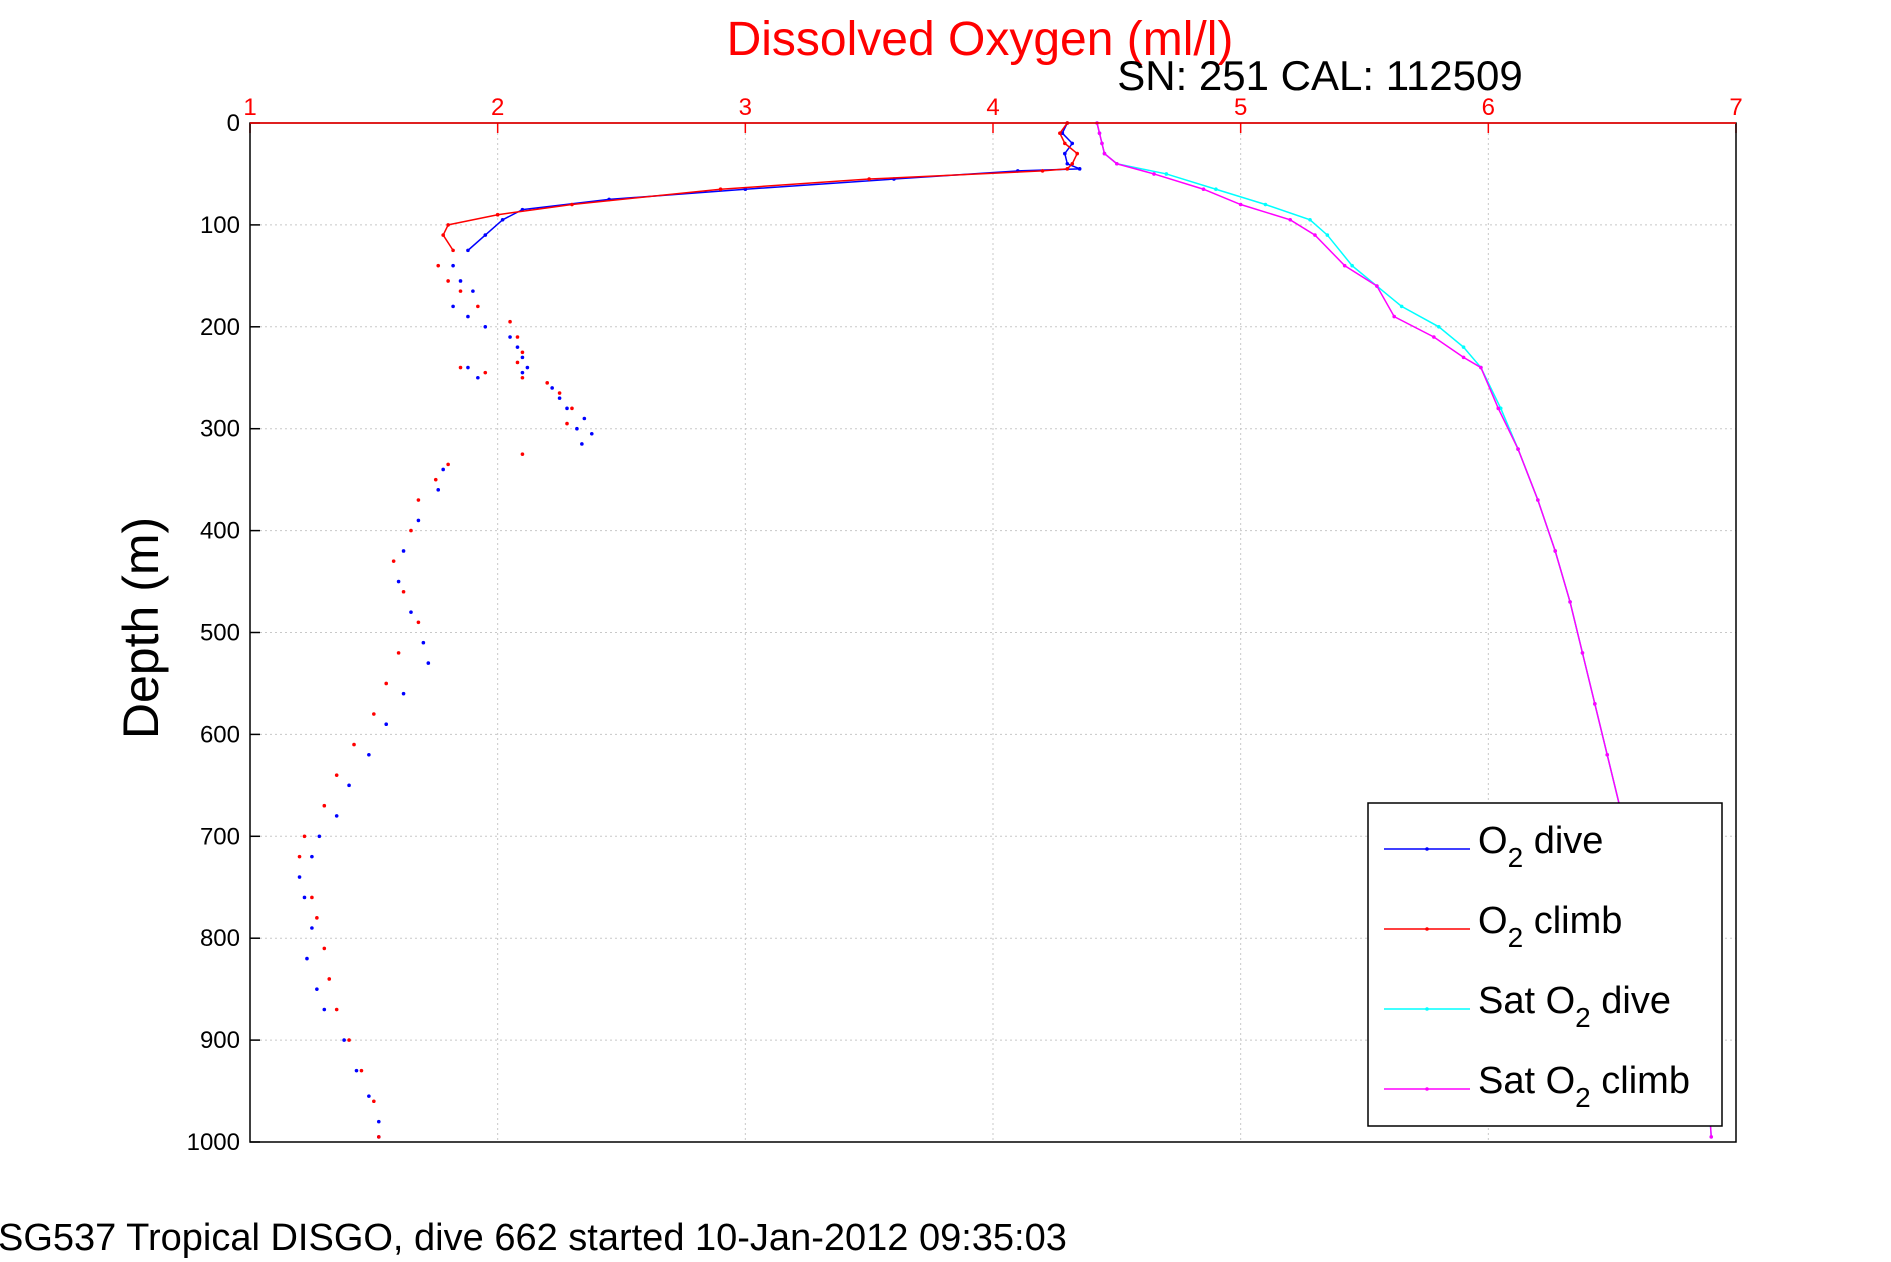 The image size is (1891, 1262). Describe the element at coordinates (141, 628) in the screenshot. I see `y-axis-label: Depth (m)` at that location.